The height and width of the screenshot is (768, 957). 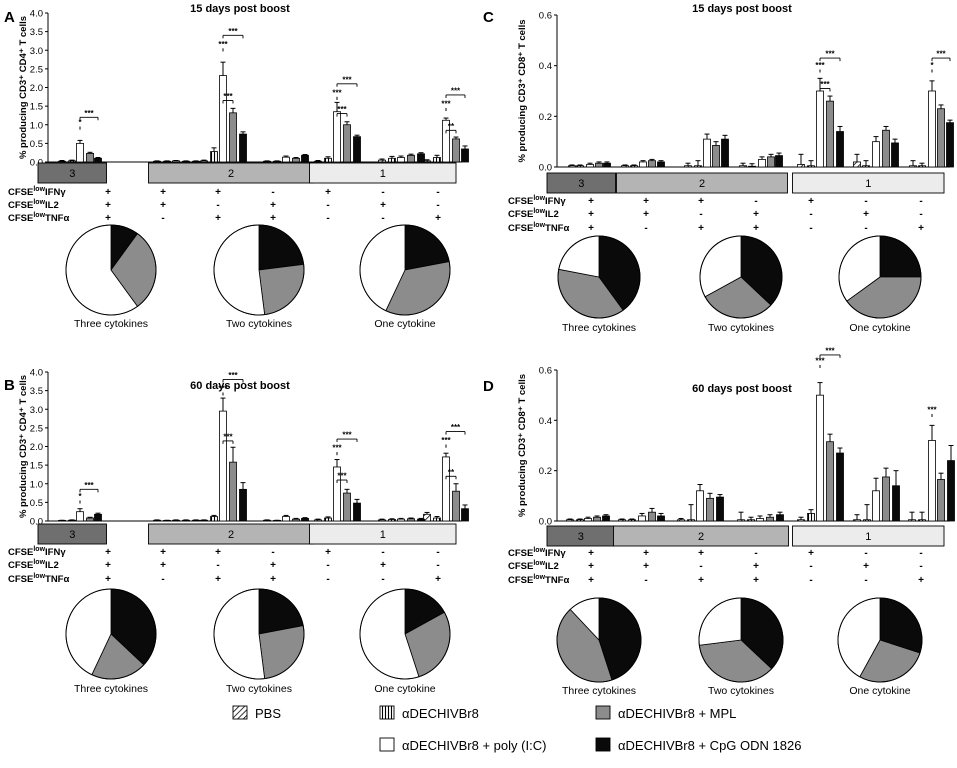 I want to click on y-tick-label: 3.0, so click(x=36, y=410).